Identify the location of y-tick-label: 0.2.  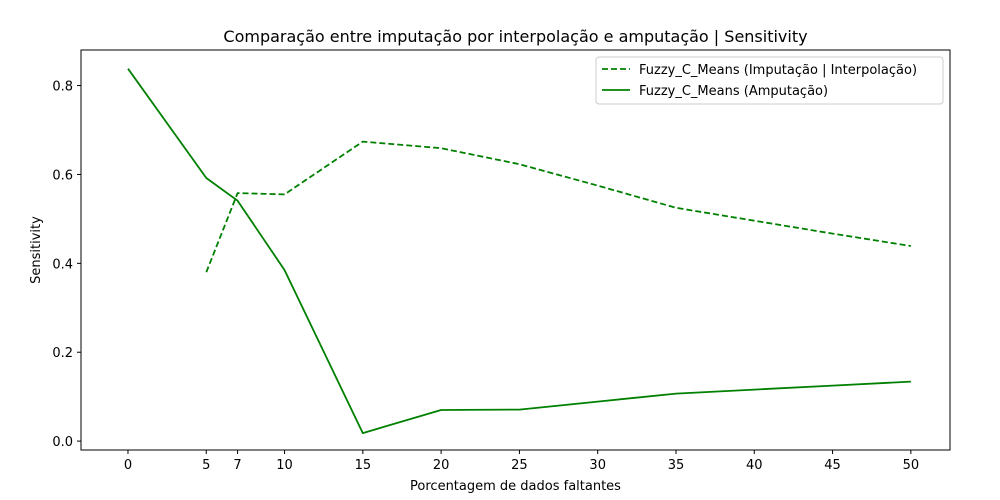
(62, 353).